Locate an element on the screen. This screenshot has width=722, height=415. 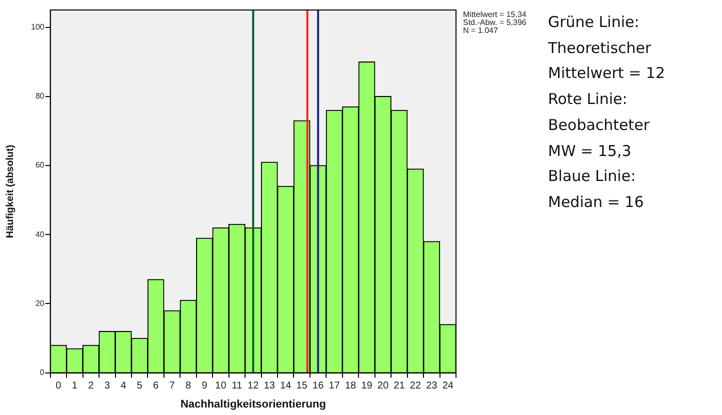
x-tick-label: 13 is located at coordinates (270, 386).